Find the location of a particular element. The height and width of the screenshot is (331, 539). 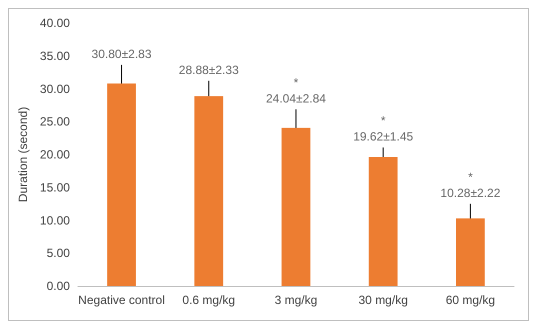

y-tick-label: 20.00 is located at coordinates (55, 155).